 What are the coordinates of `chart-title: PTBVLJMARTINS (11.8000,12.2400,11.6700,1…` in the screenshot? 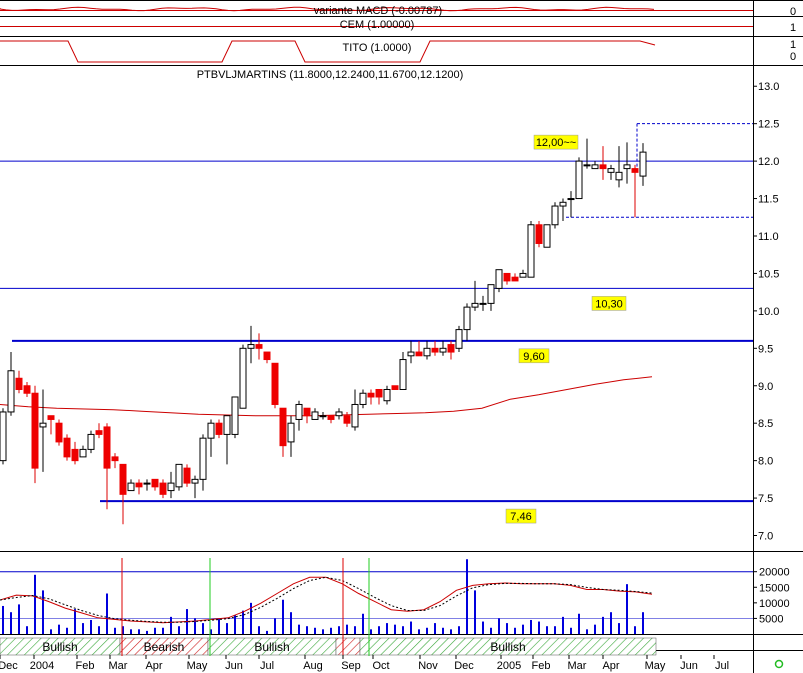 It's located at (330, 75).